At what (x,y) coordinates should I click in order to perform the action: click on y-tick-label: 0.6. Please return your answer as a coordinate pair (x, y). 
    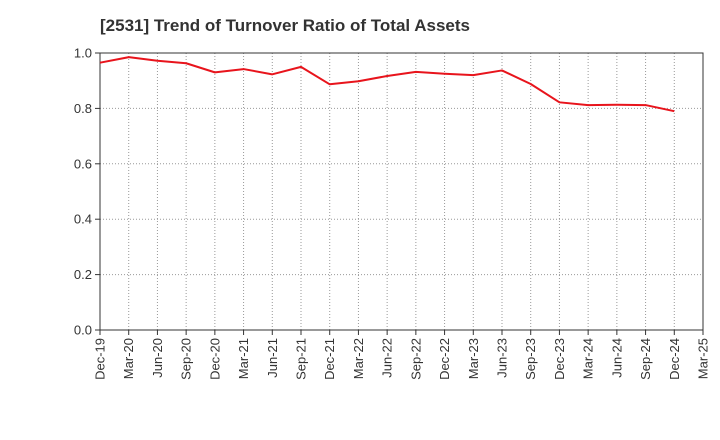
    Looking at the image, I should click on (83, 163).